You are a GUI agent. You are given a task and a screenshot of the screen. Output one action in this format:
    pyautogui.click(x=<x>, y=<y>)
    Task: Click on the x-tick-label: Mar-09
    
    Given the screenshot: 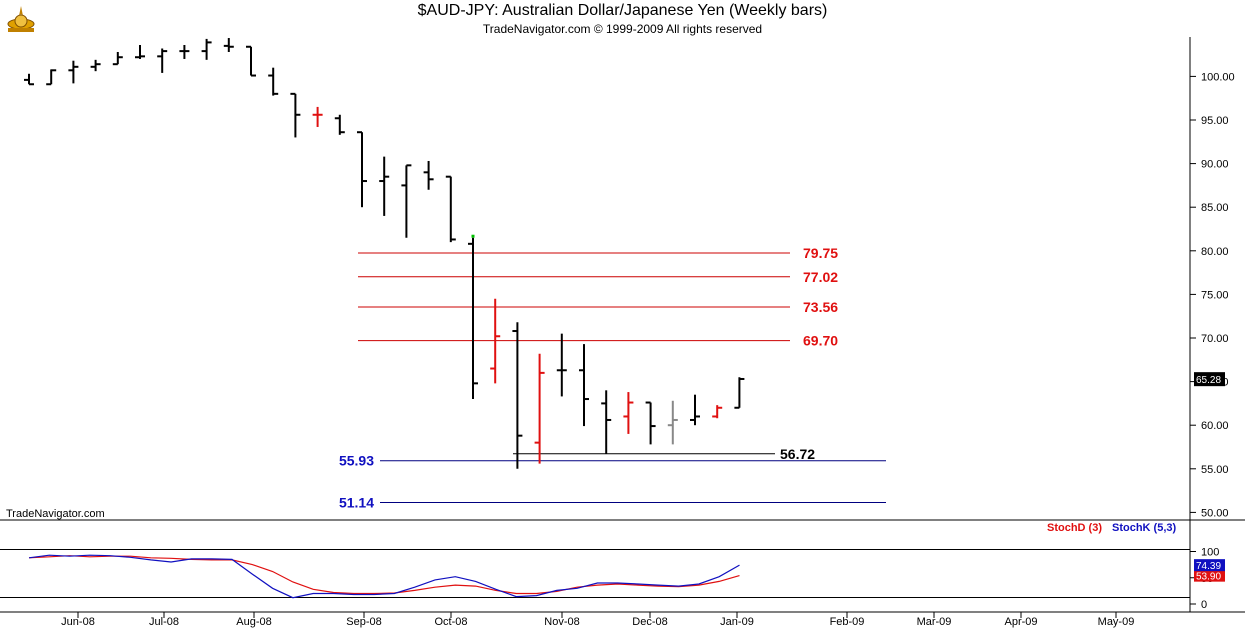 What is the action you would take?
    pyautogui.click(x=934, y=622)
    